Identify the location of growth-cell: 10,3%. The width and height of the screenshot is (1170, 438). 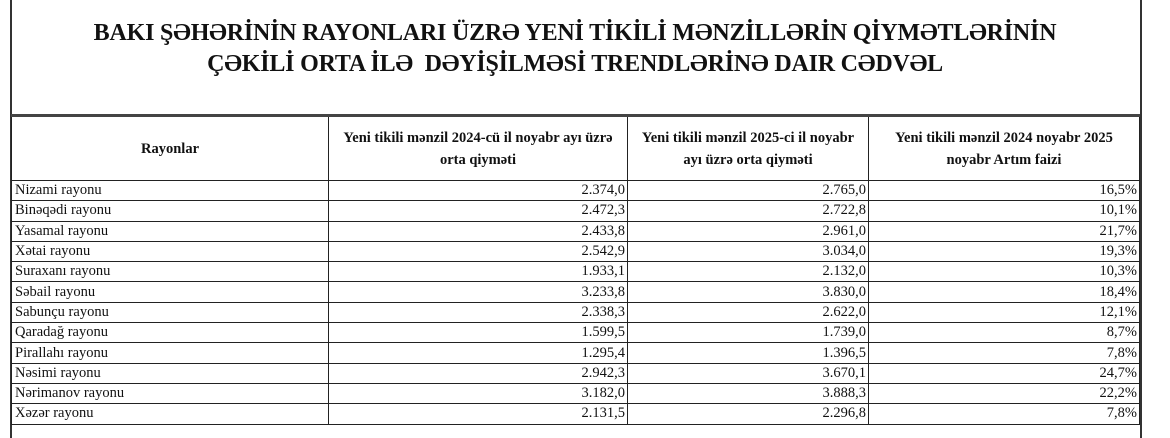
(1004, 272).